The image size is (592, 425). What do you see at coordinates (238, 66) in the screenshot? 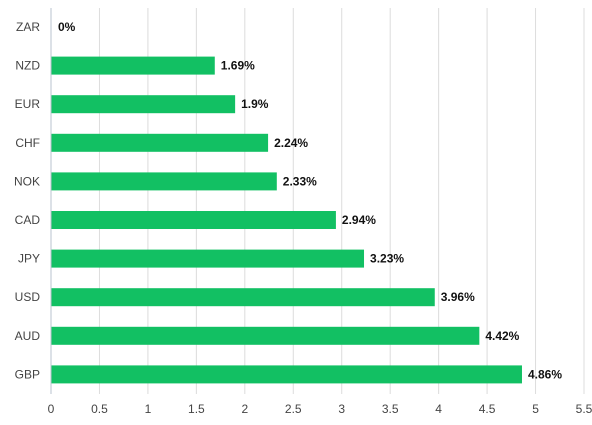
I see `data-label: 1.69%` at bounding box center [238, 66].